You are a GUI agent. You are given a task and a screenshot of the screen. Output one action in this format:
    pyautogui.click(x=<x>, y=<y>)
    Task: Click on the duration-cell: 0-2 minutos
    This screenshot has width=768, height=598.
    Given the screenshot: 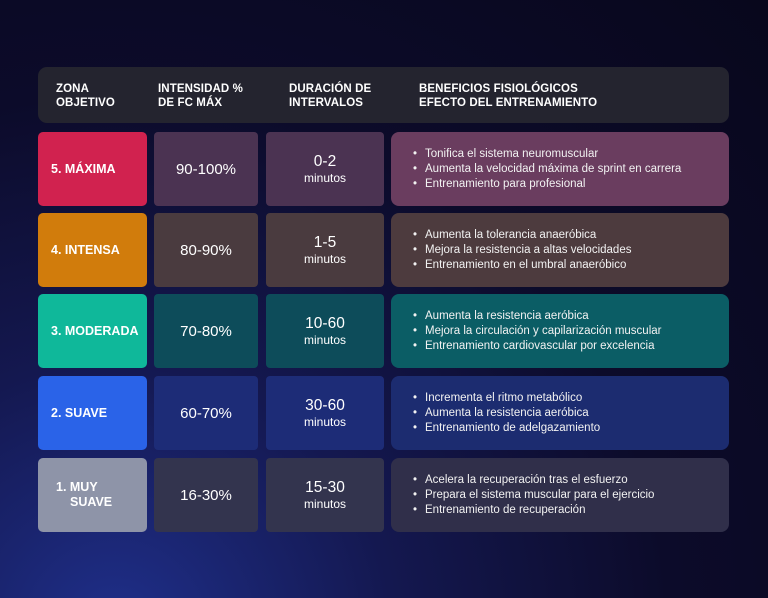 What is the action you would take?
    pyautogui.click(x=325, y=169)
    